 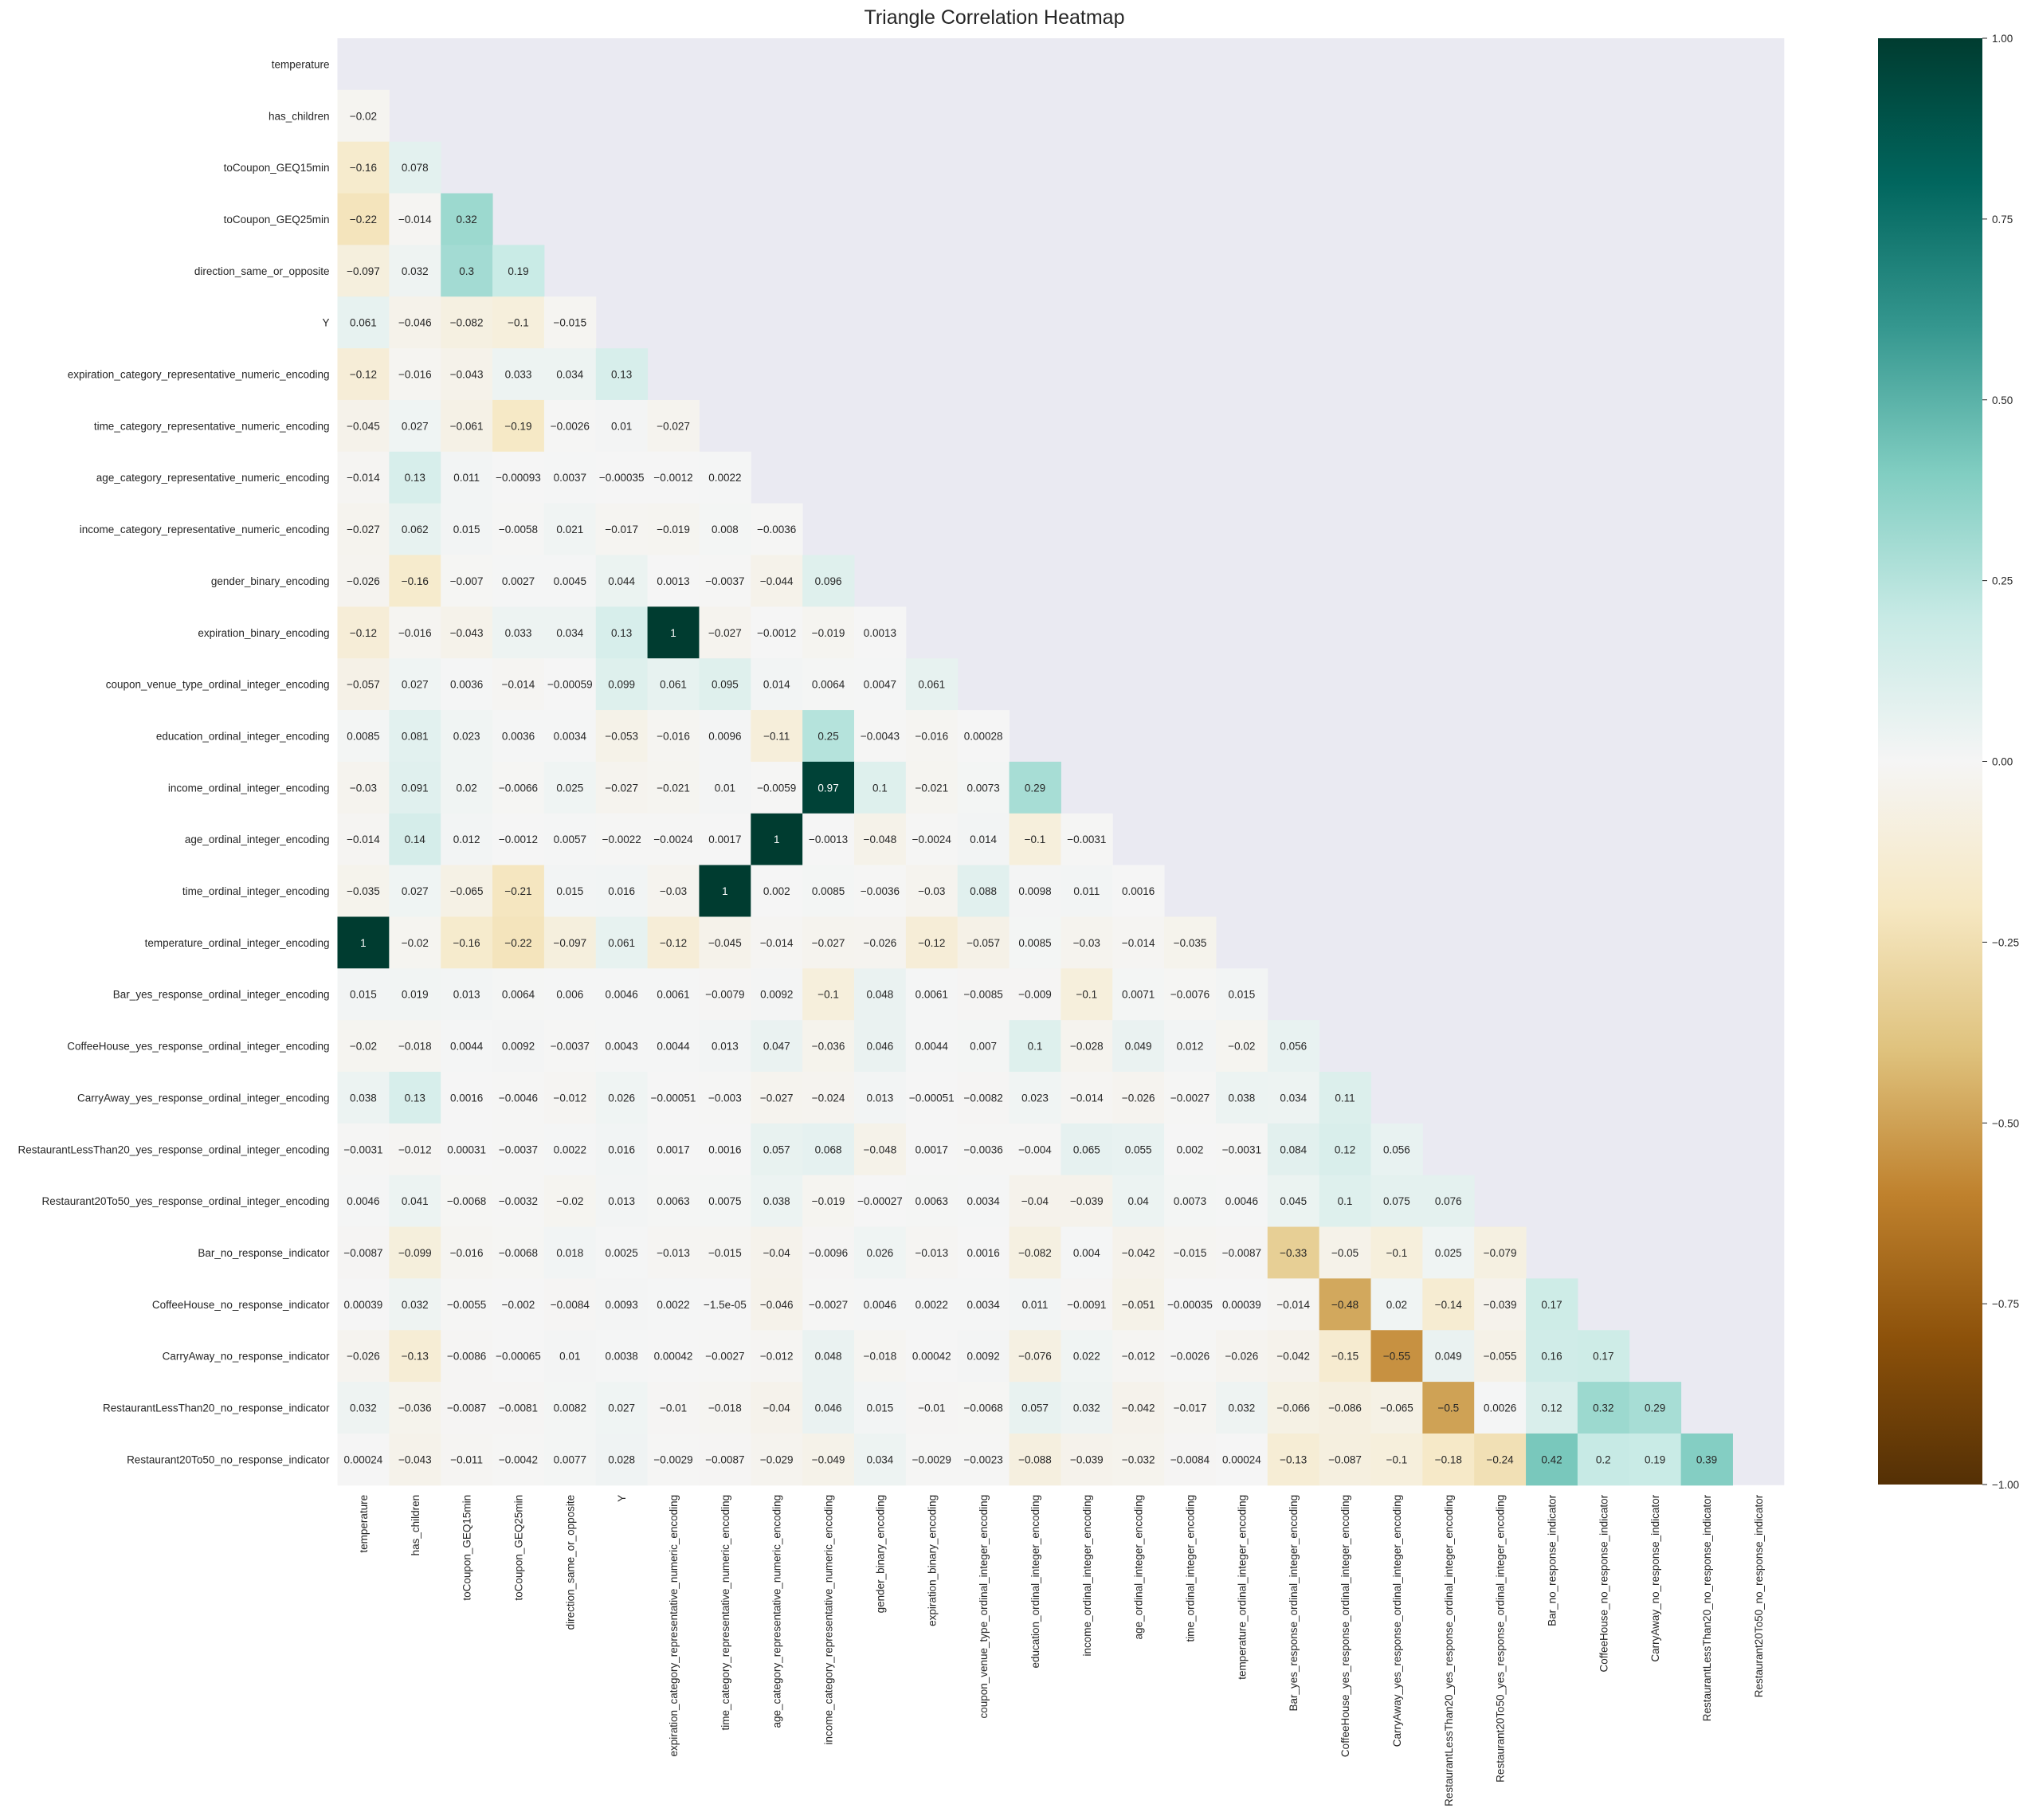 What do you see at coordinates (931, 1459) in the screenshot?
I see `cell-value-label: −0.0029` at bounding box center [931, 1459].